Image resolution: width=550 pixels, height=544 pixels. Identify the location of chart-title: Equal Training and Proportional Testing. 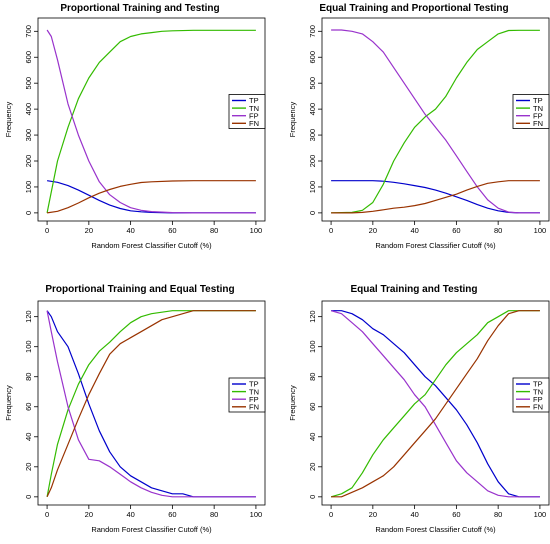
(413, 8).